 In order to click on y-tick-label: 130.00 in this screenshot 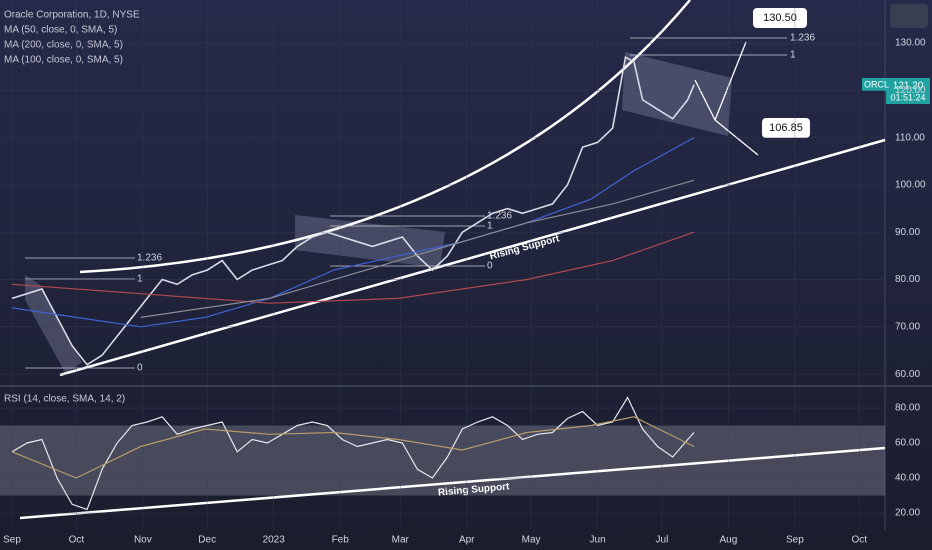, I will do `click(910, 43)`.